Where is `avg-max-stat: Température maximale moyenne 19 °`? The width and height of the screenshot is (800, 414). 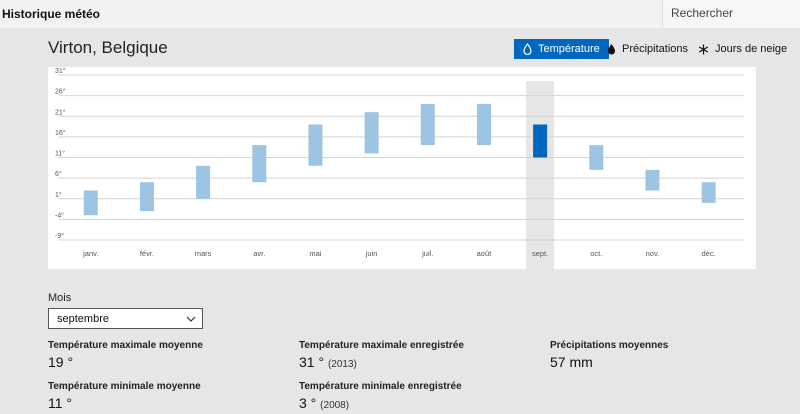
avg-max-stat: Température maximale moyenne 19 ° is located at coordinates (125, 355).